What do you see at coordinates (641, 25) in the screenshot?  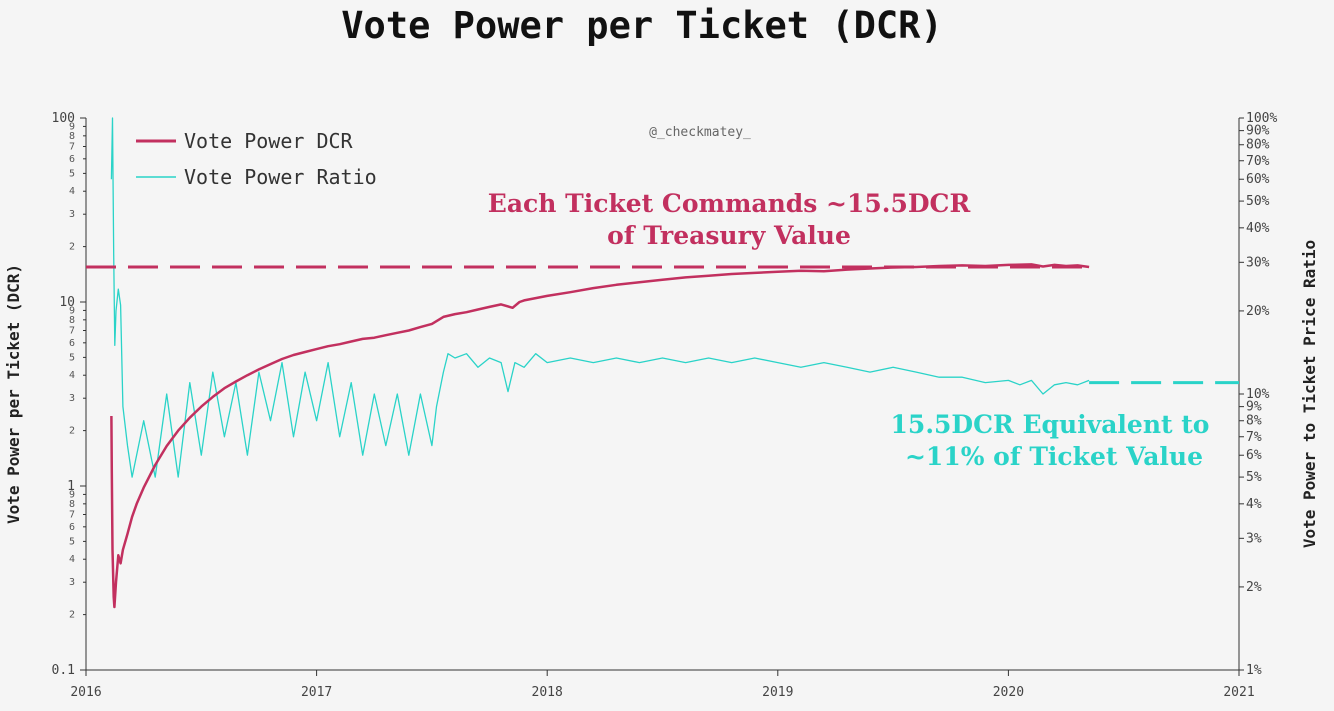 I see `chart-title: Vote Power per Ticket (DCR)` at bounding box center [641, 25].